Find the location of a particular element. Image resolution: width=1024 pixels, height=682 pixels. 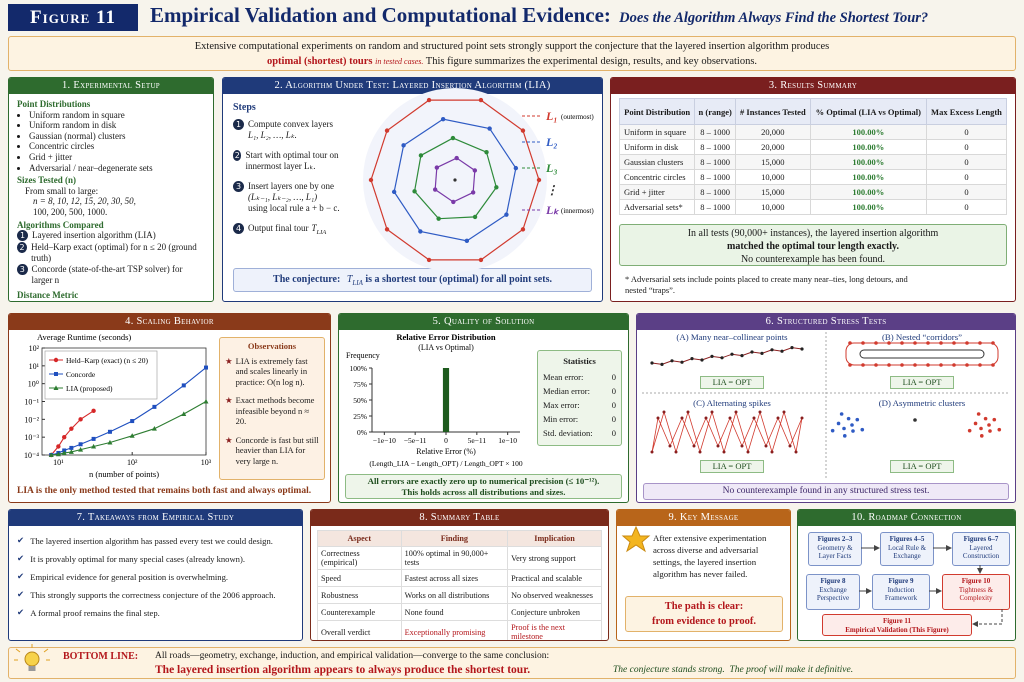

step-text: Output final tour is located at coordinates (278, 228).